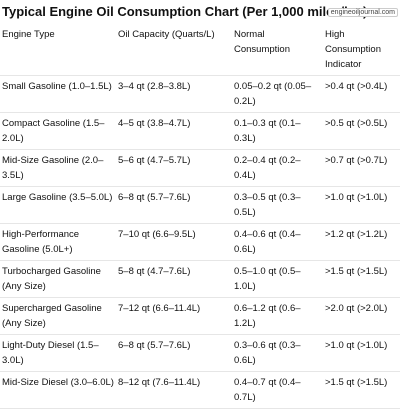 This screenshot has height=409, width=400. What do you see at coordinates (159, 382) in the screenshot?
I see `table-cell: 8–12 qt (7.6–11.4L)` at bounding box center [159, 382].